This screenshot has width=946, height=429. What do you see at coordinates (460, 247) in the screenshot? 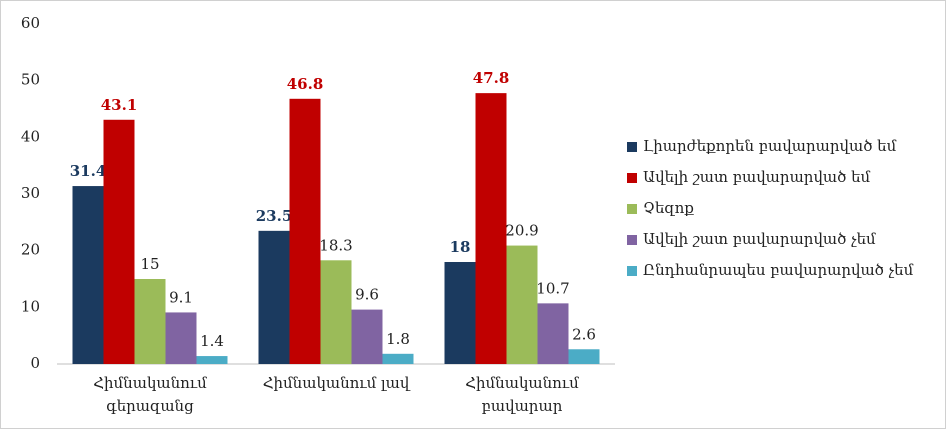
I see `data-label: 18` at bounding box center [460, 247].